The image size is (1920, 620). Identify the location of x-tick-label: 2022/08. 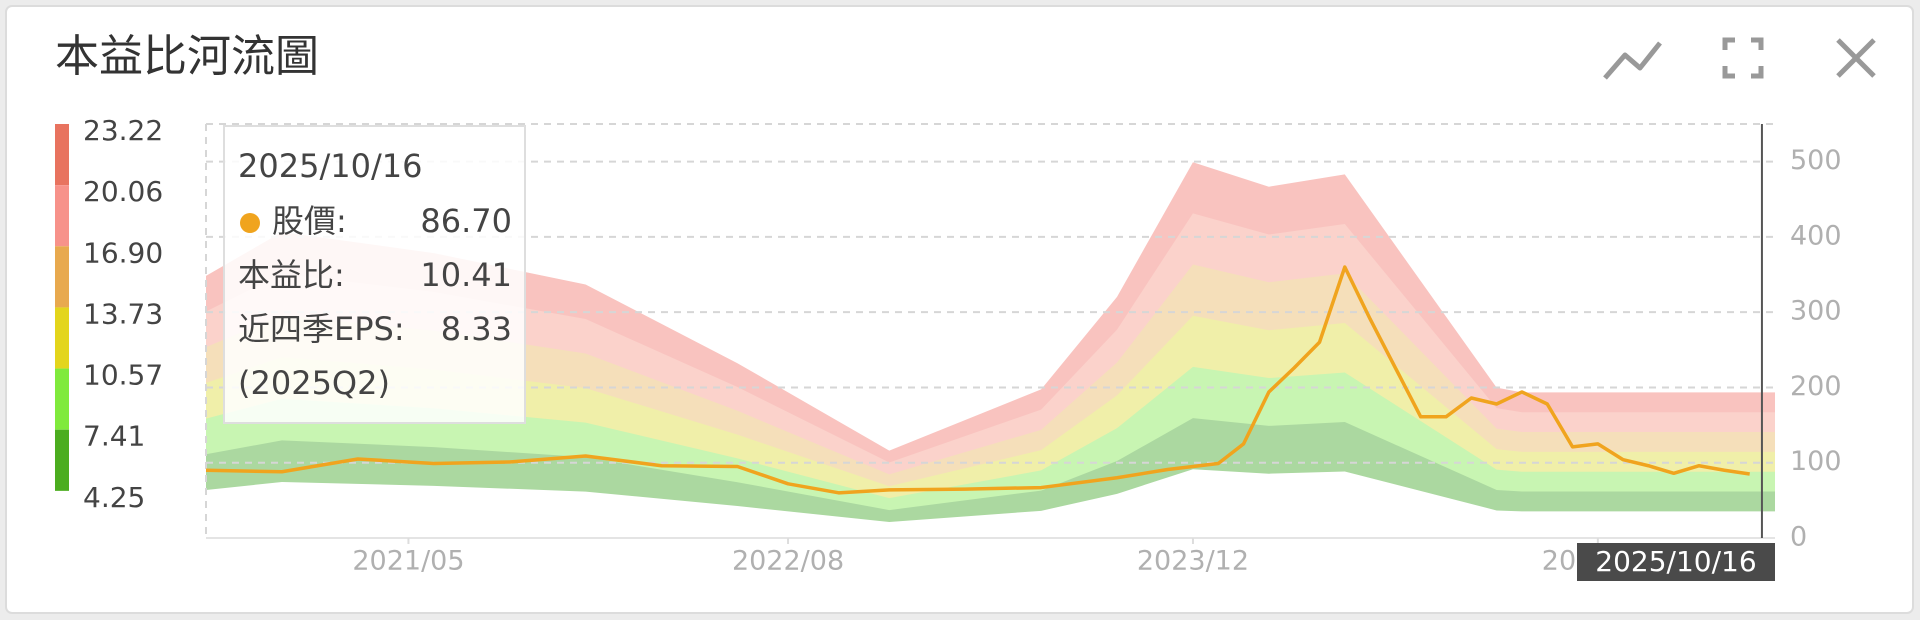
(788, 561).